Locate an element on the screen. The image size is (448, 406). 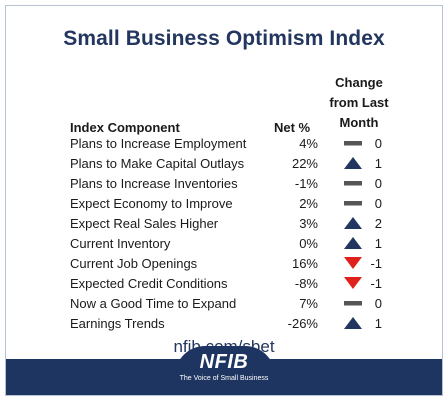
net-value: -8% is located at coordinates (306, 283).